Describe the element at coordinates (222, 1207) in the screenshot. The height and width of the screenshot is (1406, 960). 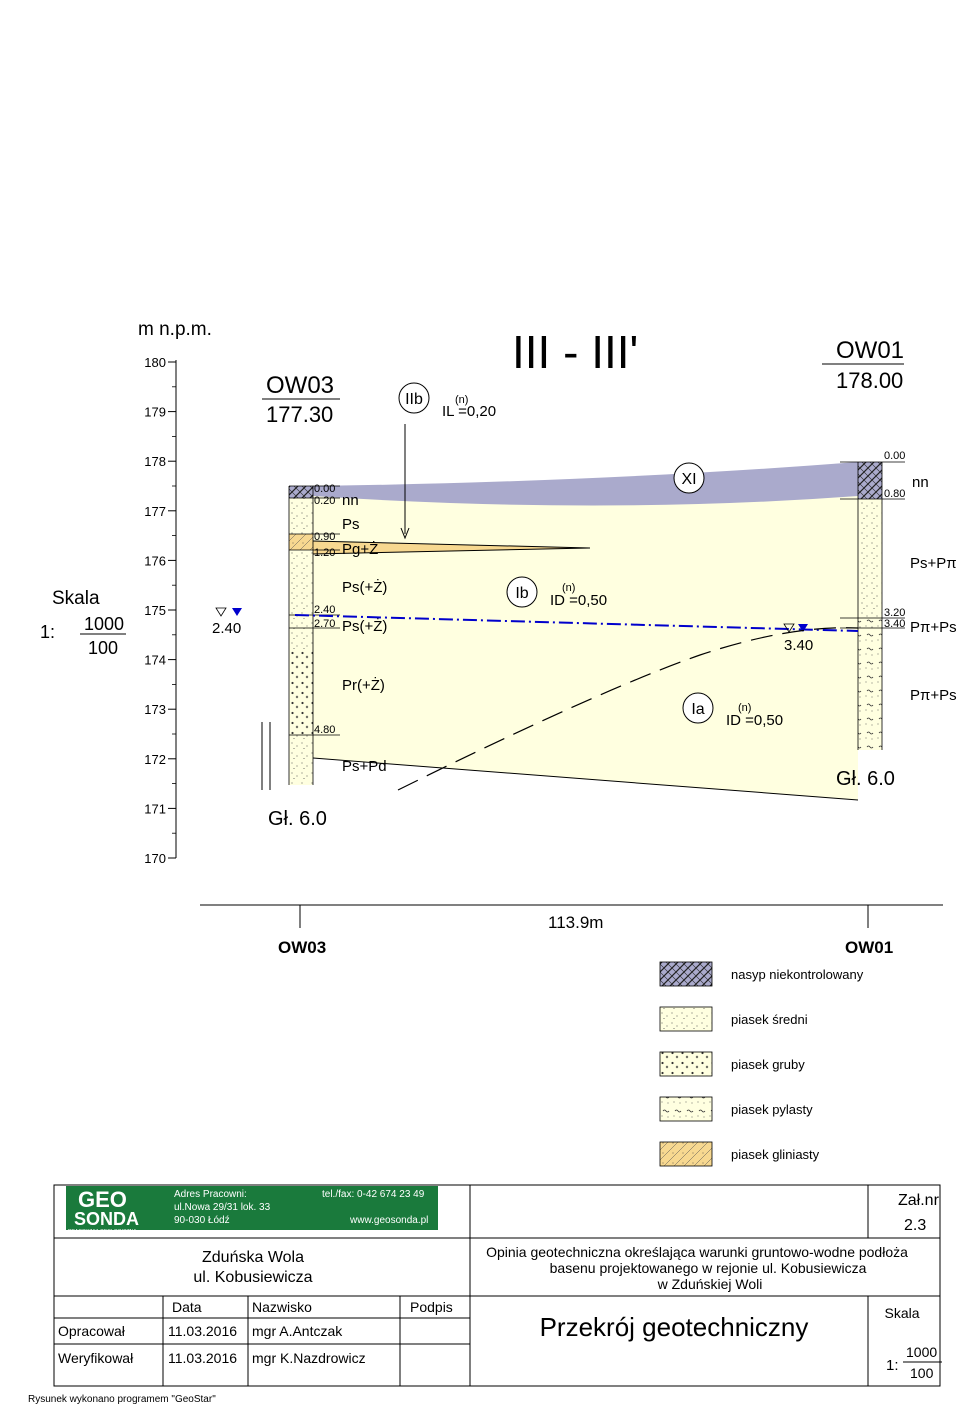
I see `address-line1: ul.Nowa 29/31 lok. 33` at that location.